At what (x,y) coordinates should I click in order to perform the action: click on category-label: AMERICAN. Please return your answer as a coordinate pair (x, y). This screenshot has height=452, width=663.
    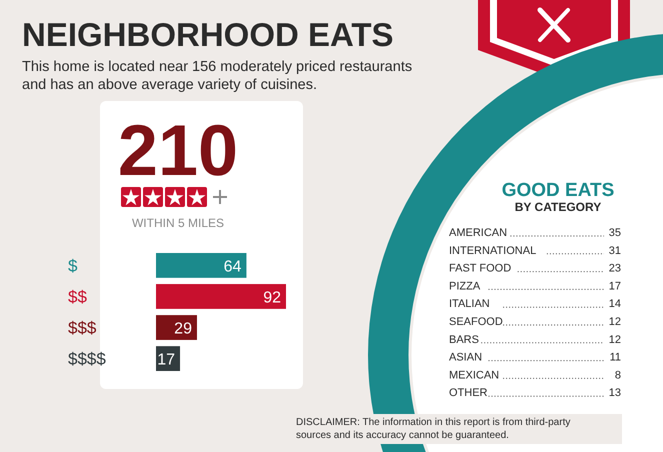
    Looking at the image, I should click on (478, 233).